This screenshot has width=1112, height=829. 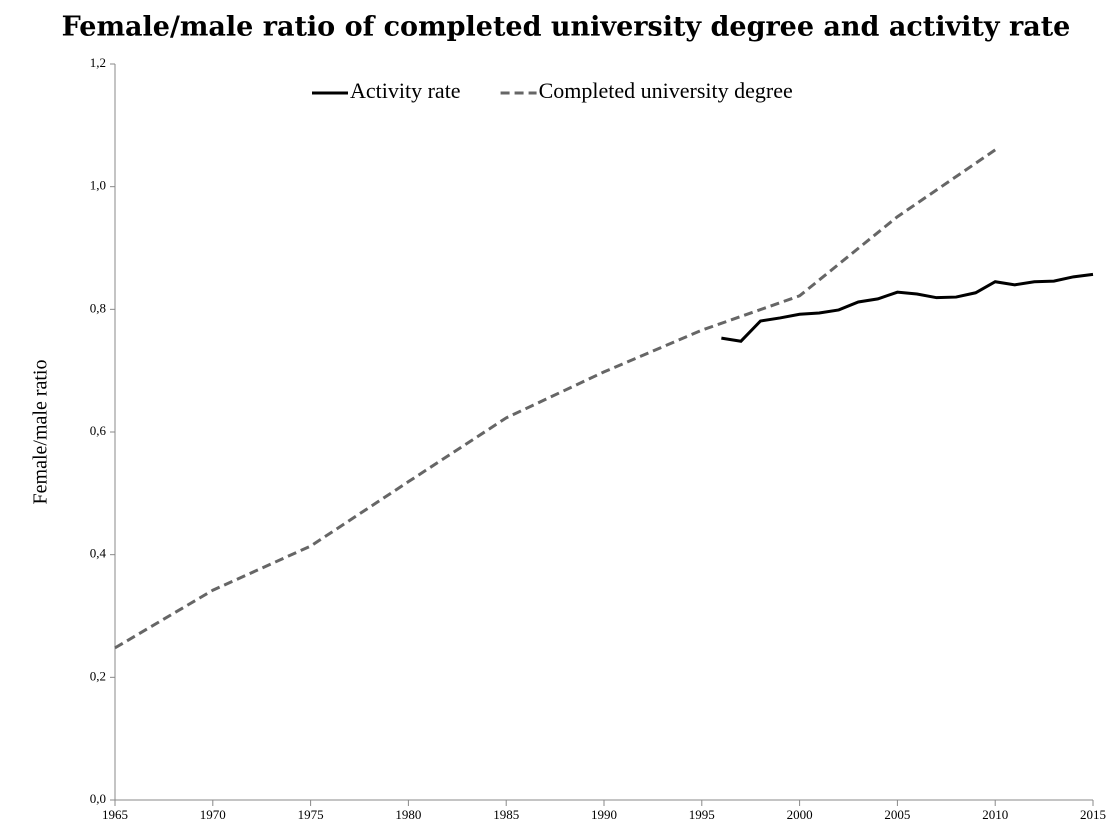 I want to click on x-tick-label: 1975, so click(x=311, y=814).